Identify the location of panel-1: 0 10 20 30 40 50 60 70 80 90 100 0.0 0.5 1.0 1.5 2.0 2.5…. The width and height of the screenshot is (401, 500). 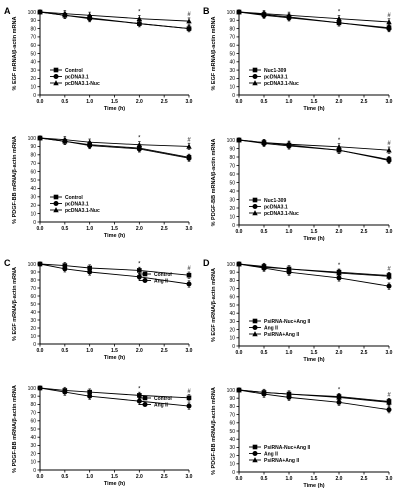
(98, 59).